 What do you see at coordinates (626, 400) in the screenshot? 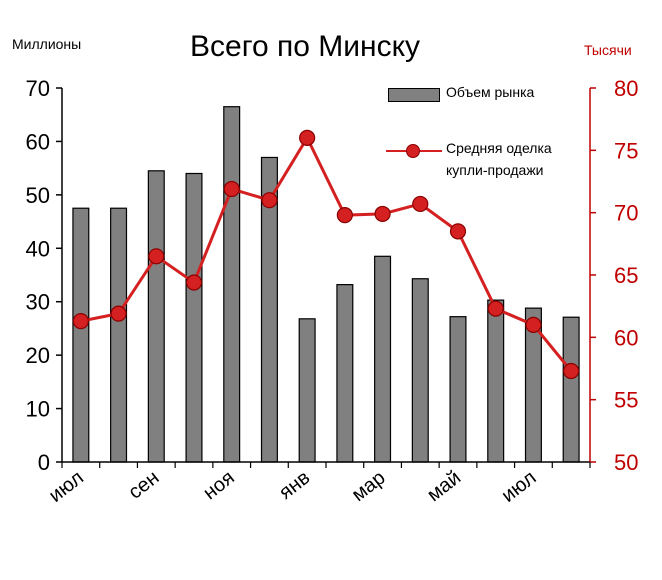
I see `right-tick-label: 55` at bounding box center [626, 400].